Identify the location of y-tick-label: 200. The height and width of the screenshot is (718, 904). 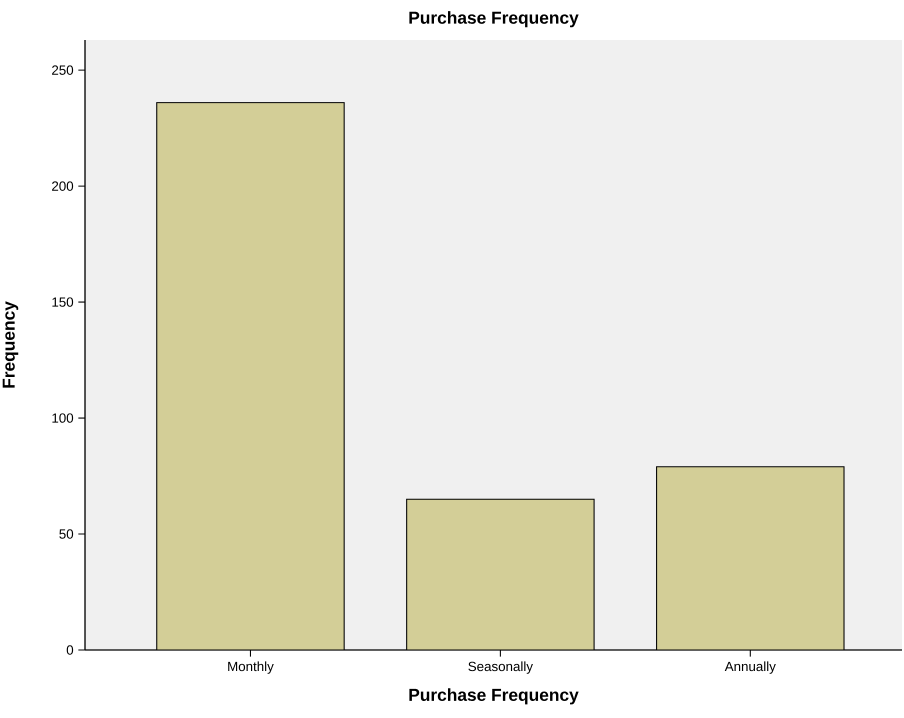
(63, 186).